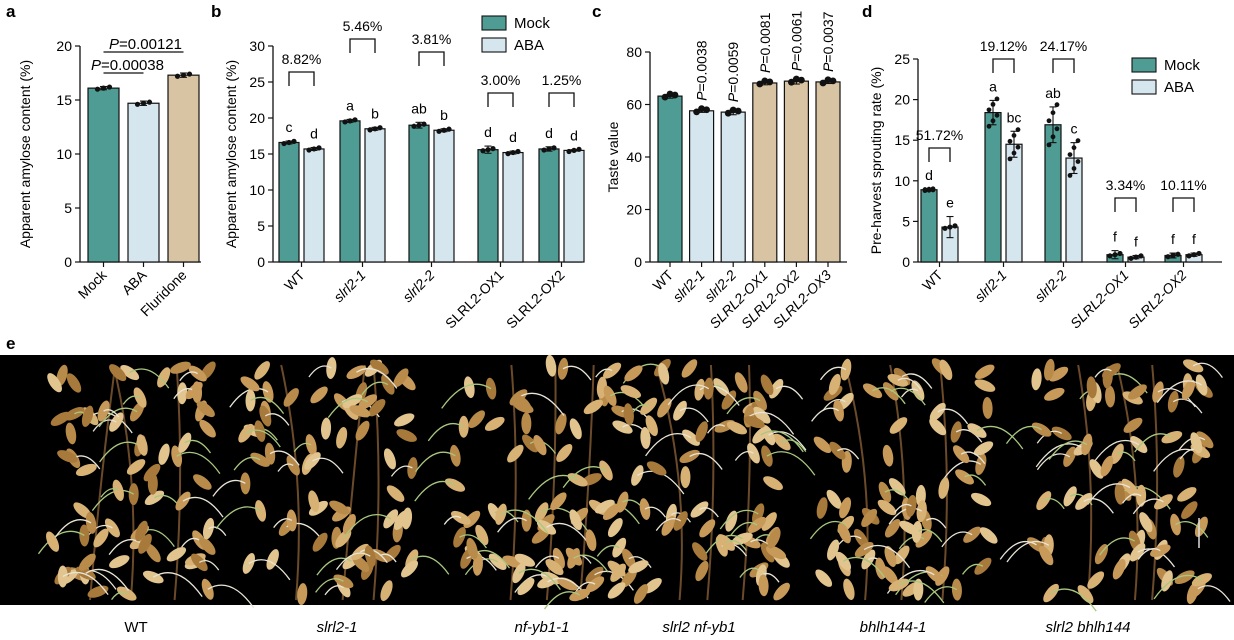  What do you see at coordinates (1182, 65) in the screenshot?
I see `legend-label: Mock` at bounding box center [1182, 65].